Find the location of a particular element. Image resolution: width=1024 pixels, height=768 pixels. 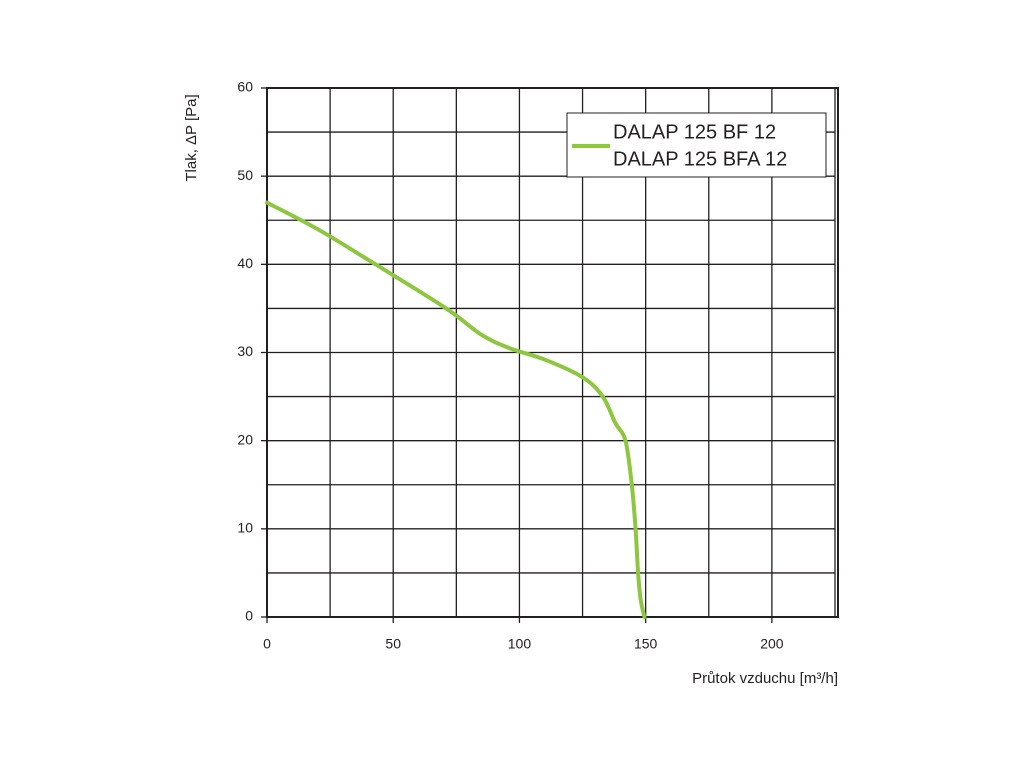

y-tick-label: 50 is located at coordinates (245, 175).